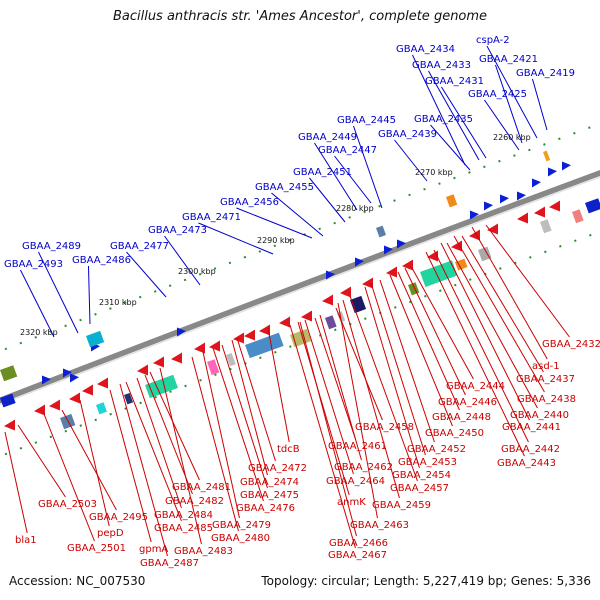 Image resolution: width=600 pixels, height=600 pixels. Describe the element at coordinates (101, 260) in the screenshot. I see `forward-gene-label: GBAA_2486` at that location.